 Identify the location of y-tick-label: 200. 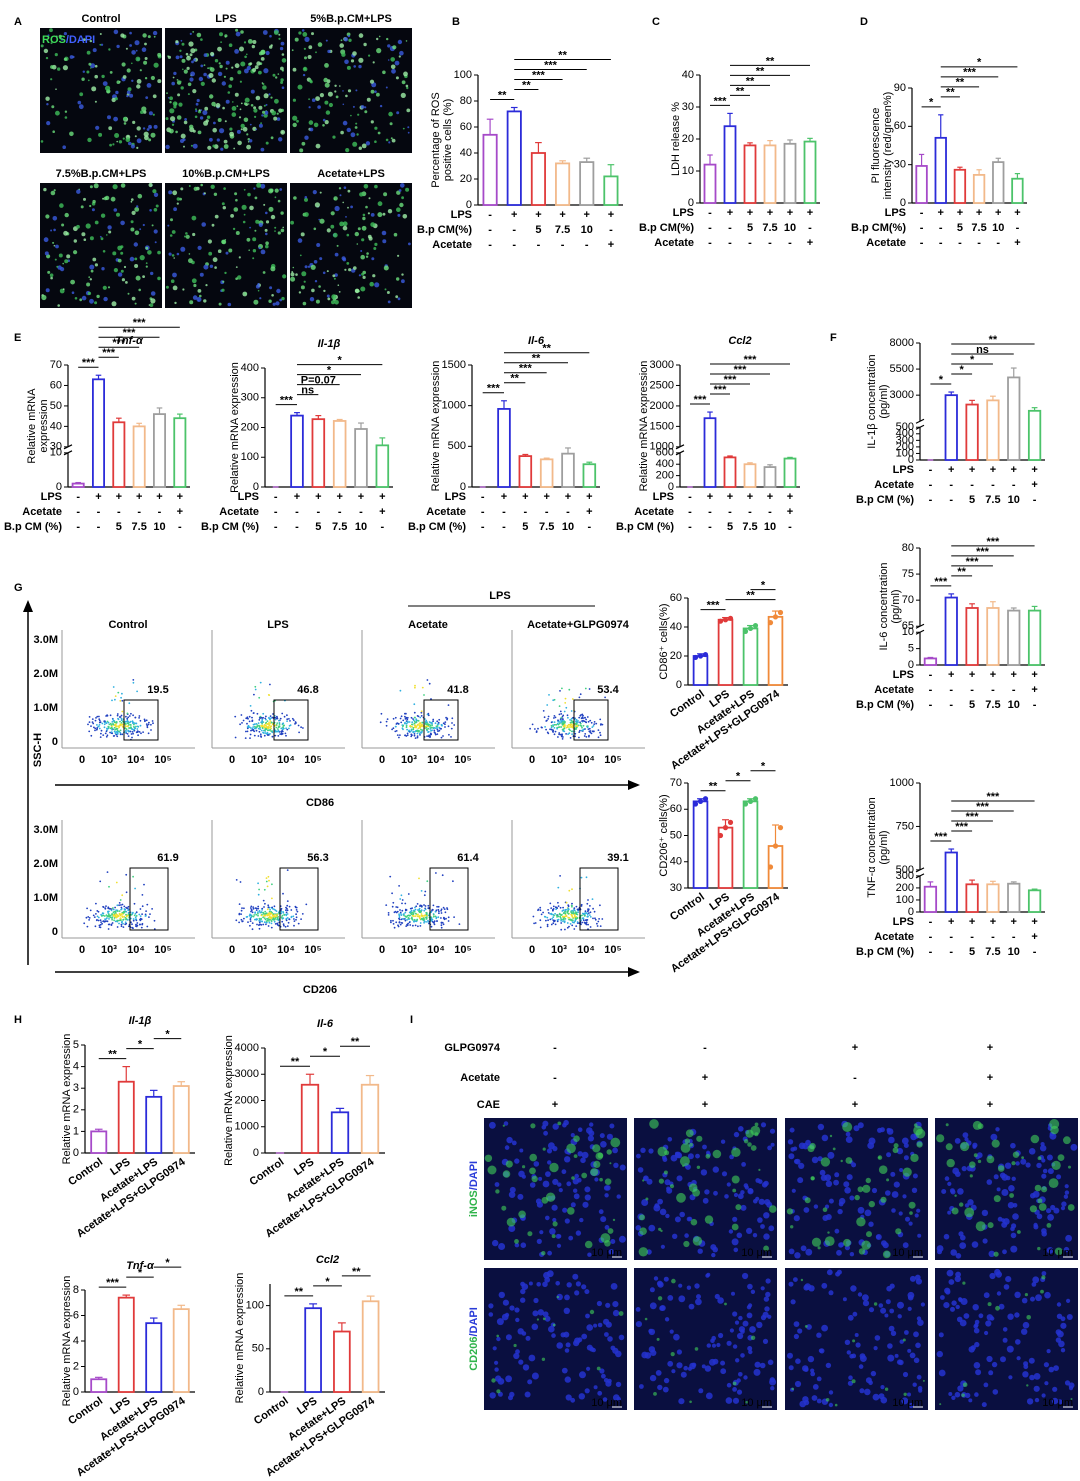
(905, 447).